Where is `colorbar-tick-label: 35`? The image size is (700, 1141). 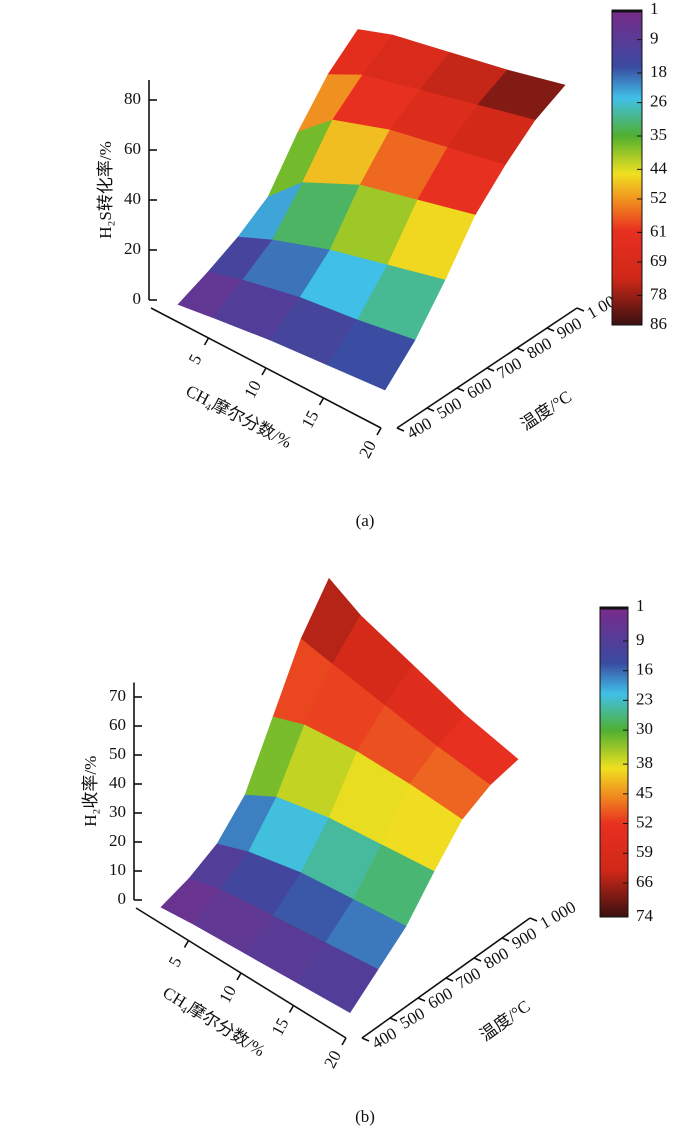
colorbar-tick-label: 35 is located at coordinates (658, 134).